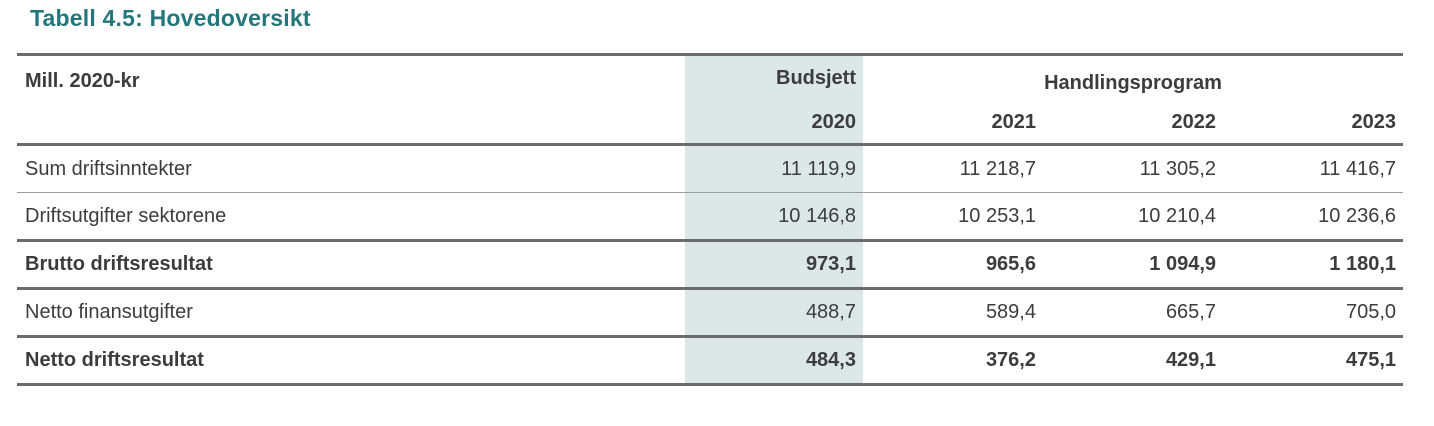  Describe the element at coordinates (108, 168) in the screenshot. I see `row-label: Sum driftsinntekter` at that location.